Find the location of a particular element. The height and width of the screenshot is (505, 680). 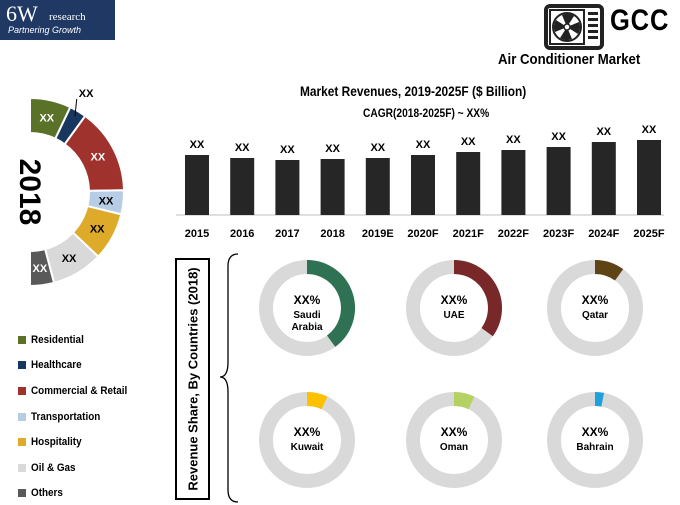

logo-research: research is located at coordinates (67, 17).